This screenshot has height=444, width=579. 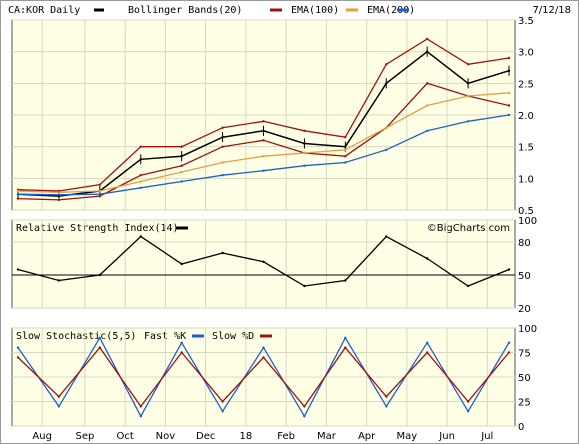 I want to click on y-tick-label: 0, so click(x=521, y=427).